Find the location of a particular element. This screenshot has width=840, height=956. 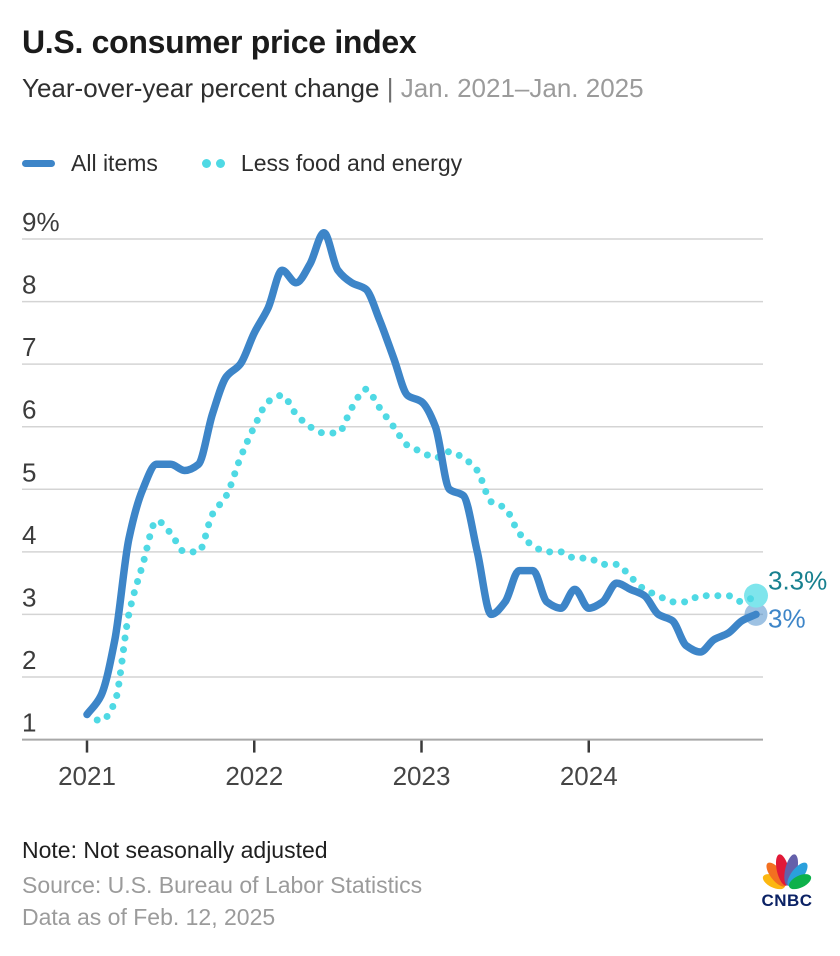

y-tick-label: 1 is located at coordinates (29, 723).